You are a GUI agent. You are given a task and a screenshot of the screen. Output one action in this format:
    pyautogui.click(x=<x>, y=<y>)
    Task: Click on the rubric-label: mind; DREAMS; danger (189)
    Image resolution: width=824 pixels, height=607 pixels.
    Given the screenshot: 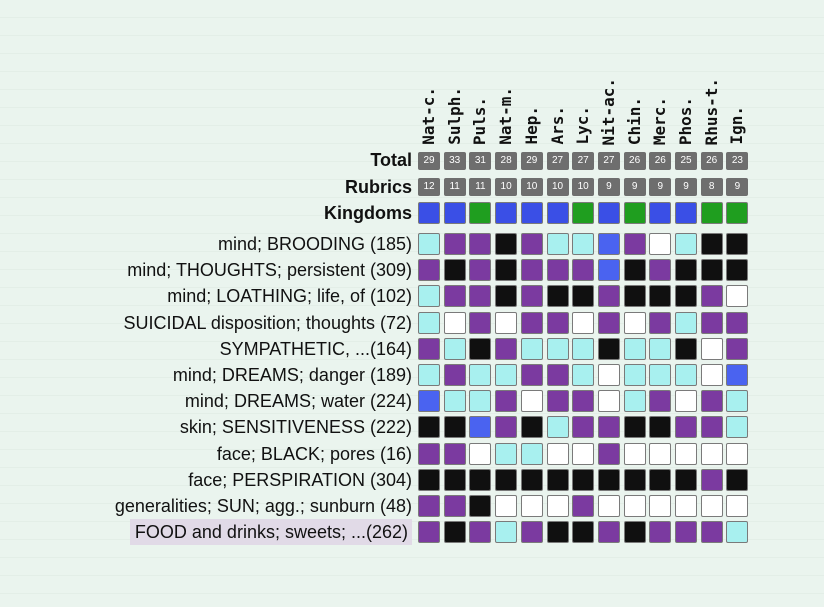 What is the action you would take?
    pyautogui.click(x=292, y=375)
    